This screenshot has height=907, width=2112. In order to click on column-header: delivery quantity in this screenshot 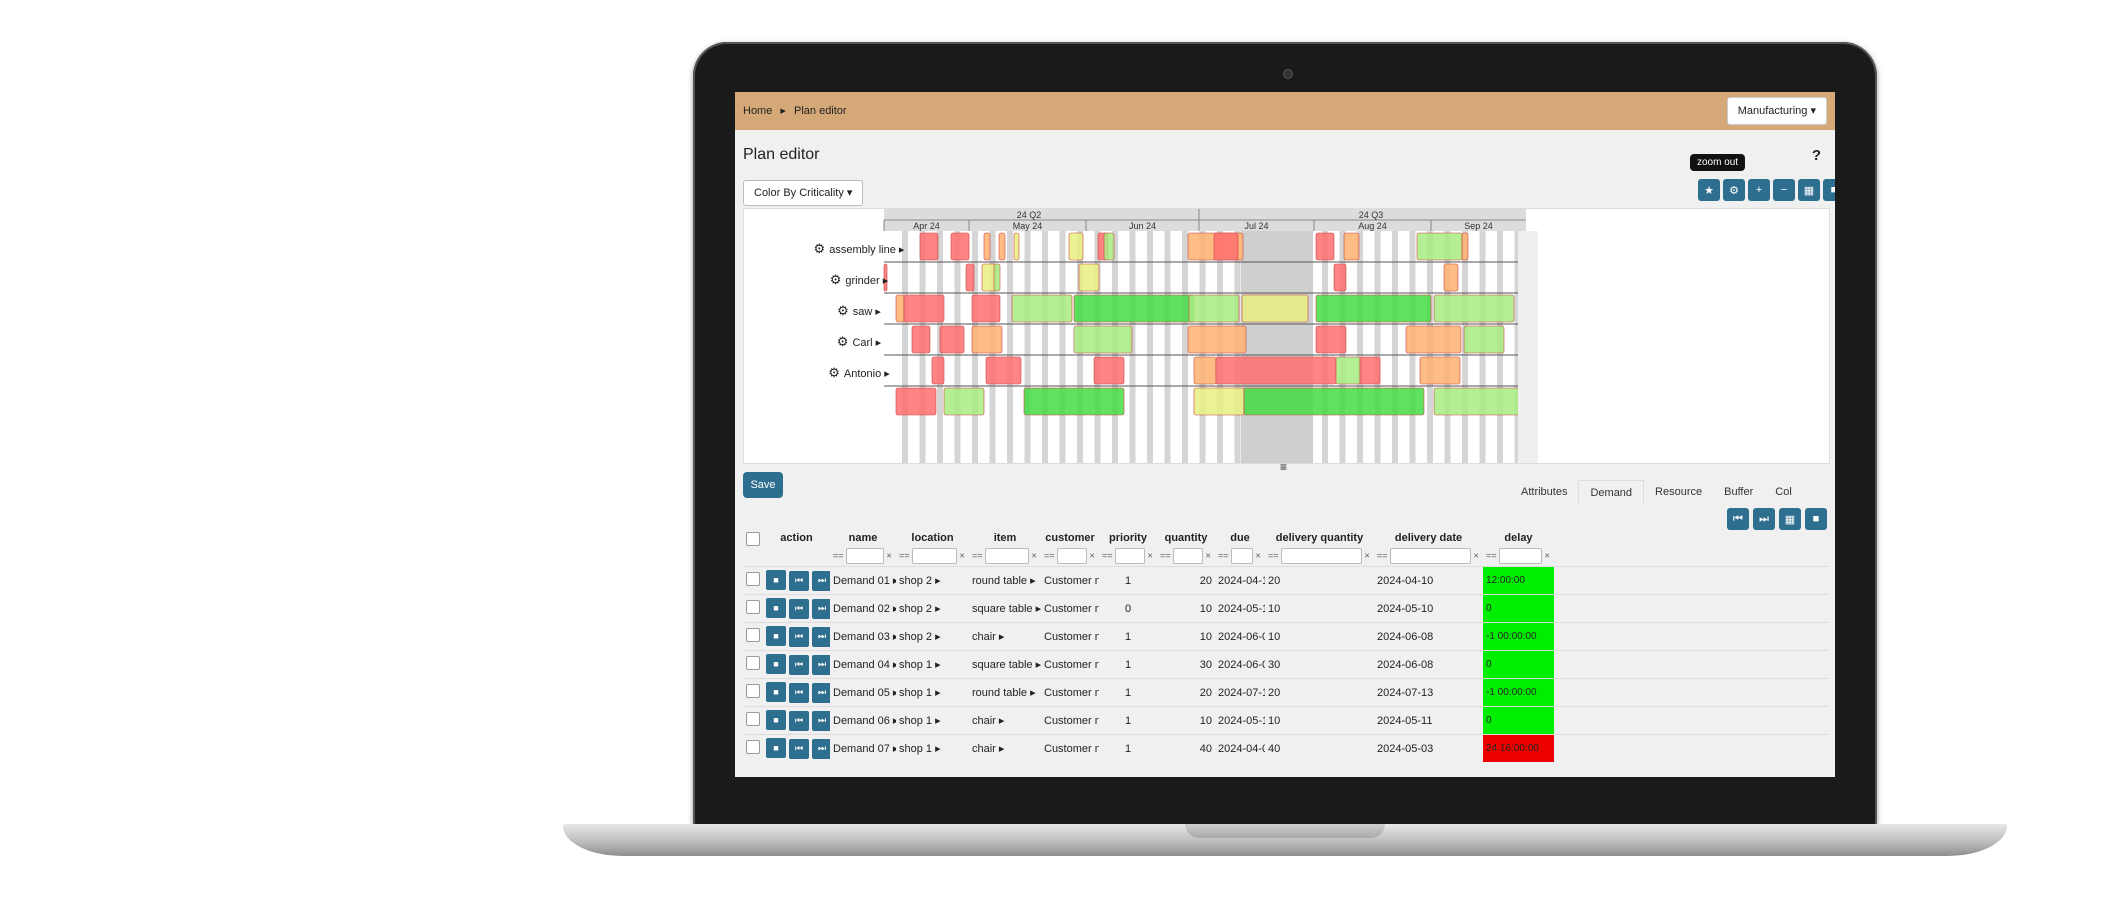, I will do `click(1319, 538)`.